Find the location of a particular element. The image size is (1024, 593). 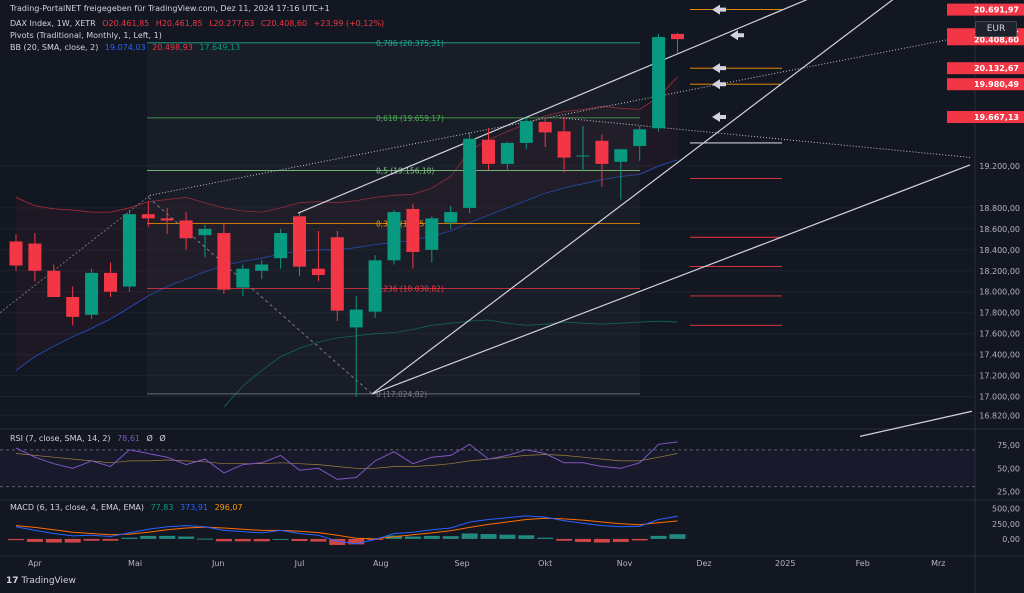

rsi-band is located at coordinates (487, 468).